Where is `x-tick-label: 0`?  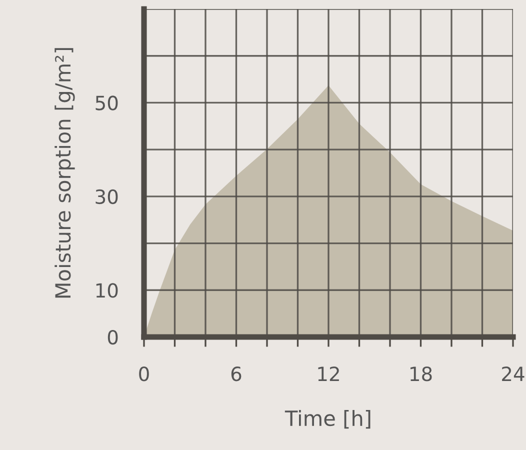
x-tick-label: 0 is located at coordinates (144, 374).